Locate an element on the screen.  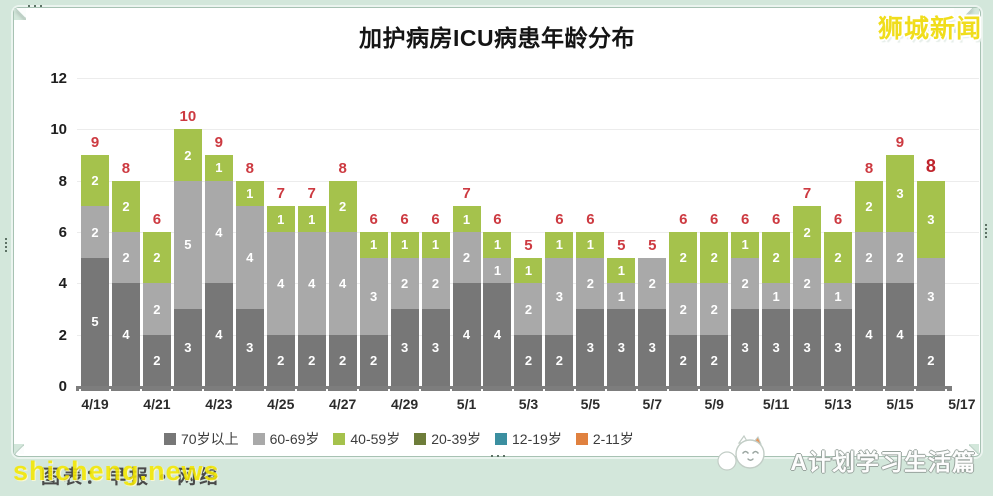
site-watermark: shicheng.news is located at coordinates (116, 471).